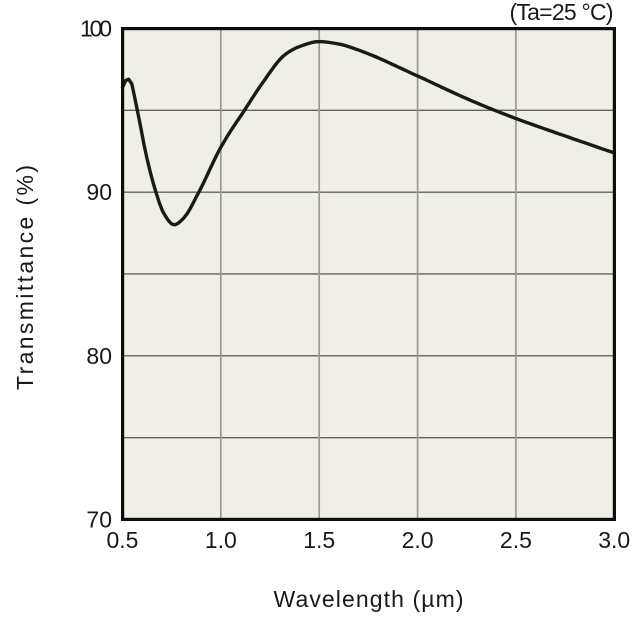 This screenshot has height=618, width=639. What do you see at coordinates (99, 520) in the screenshot?
I see `svg-text: 70` at bounding box center [99, 520].